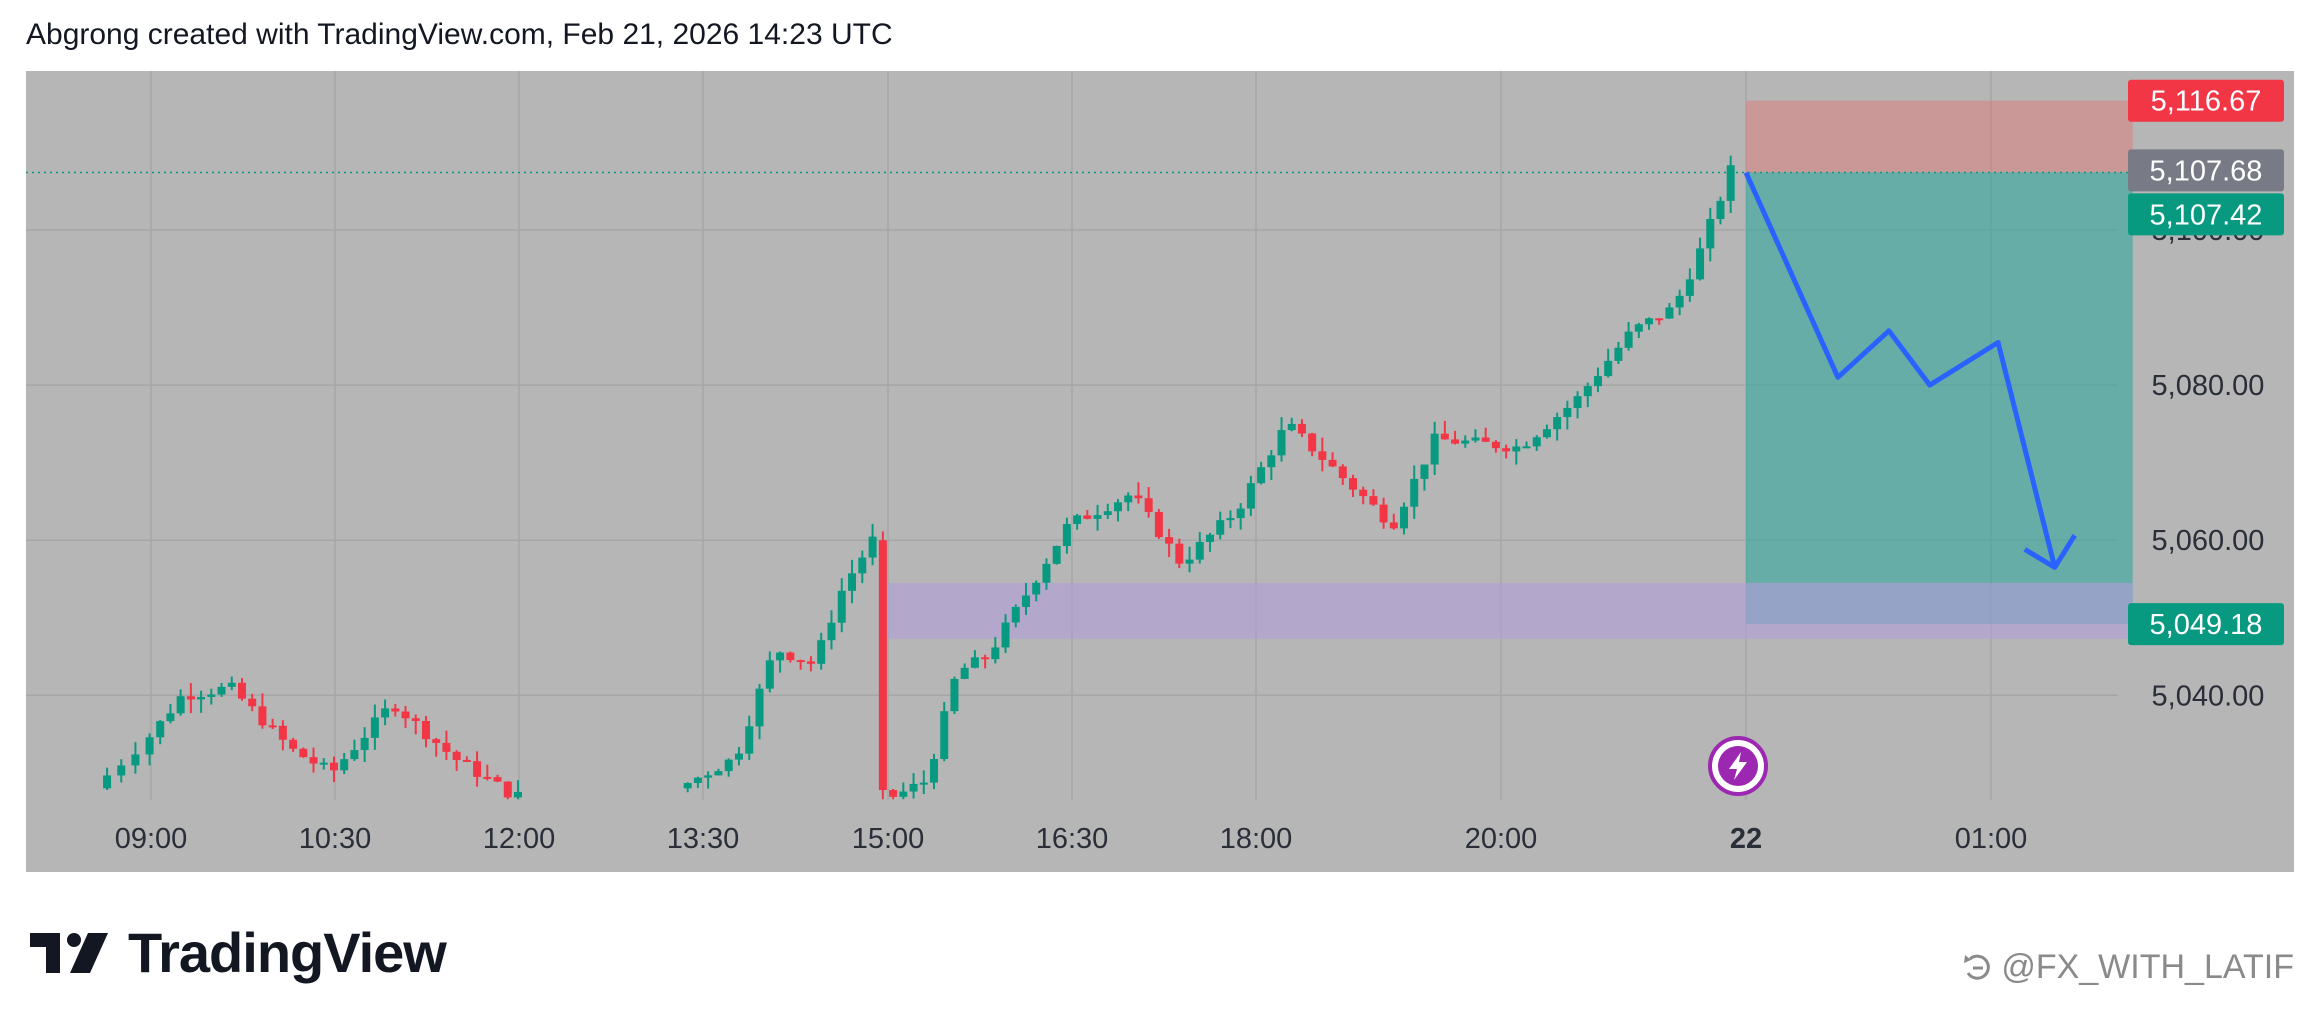  I want to click on price-label-take-profit: 5,049.18, so click(2206, 624).